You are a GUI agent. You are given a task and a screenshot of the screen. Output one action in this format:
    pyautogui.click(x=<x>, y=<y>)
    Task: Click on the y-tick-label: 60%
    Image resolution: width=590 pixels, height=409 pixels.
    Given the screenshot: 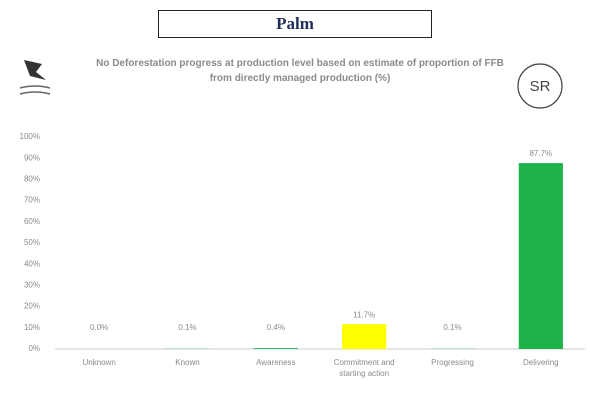 What is the action you would take?
    pyautogui.click(x=32, y=221)
    